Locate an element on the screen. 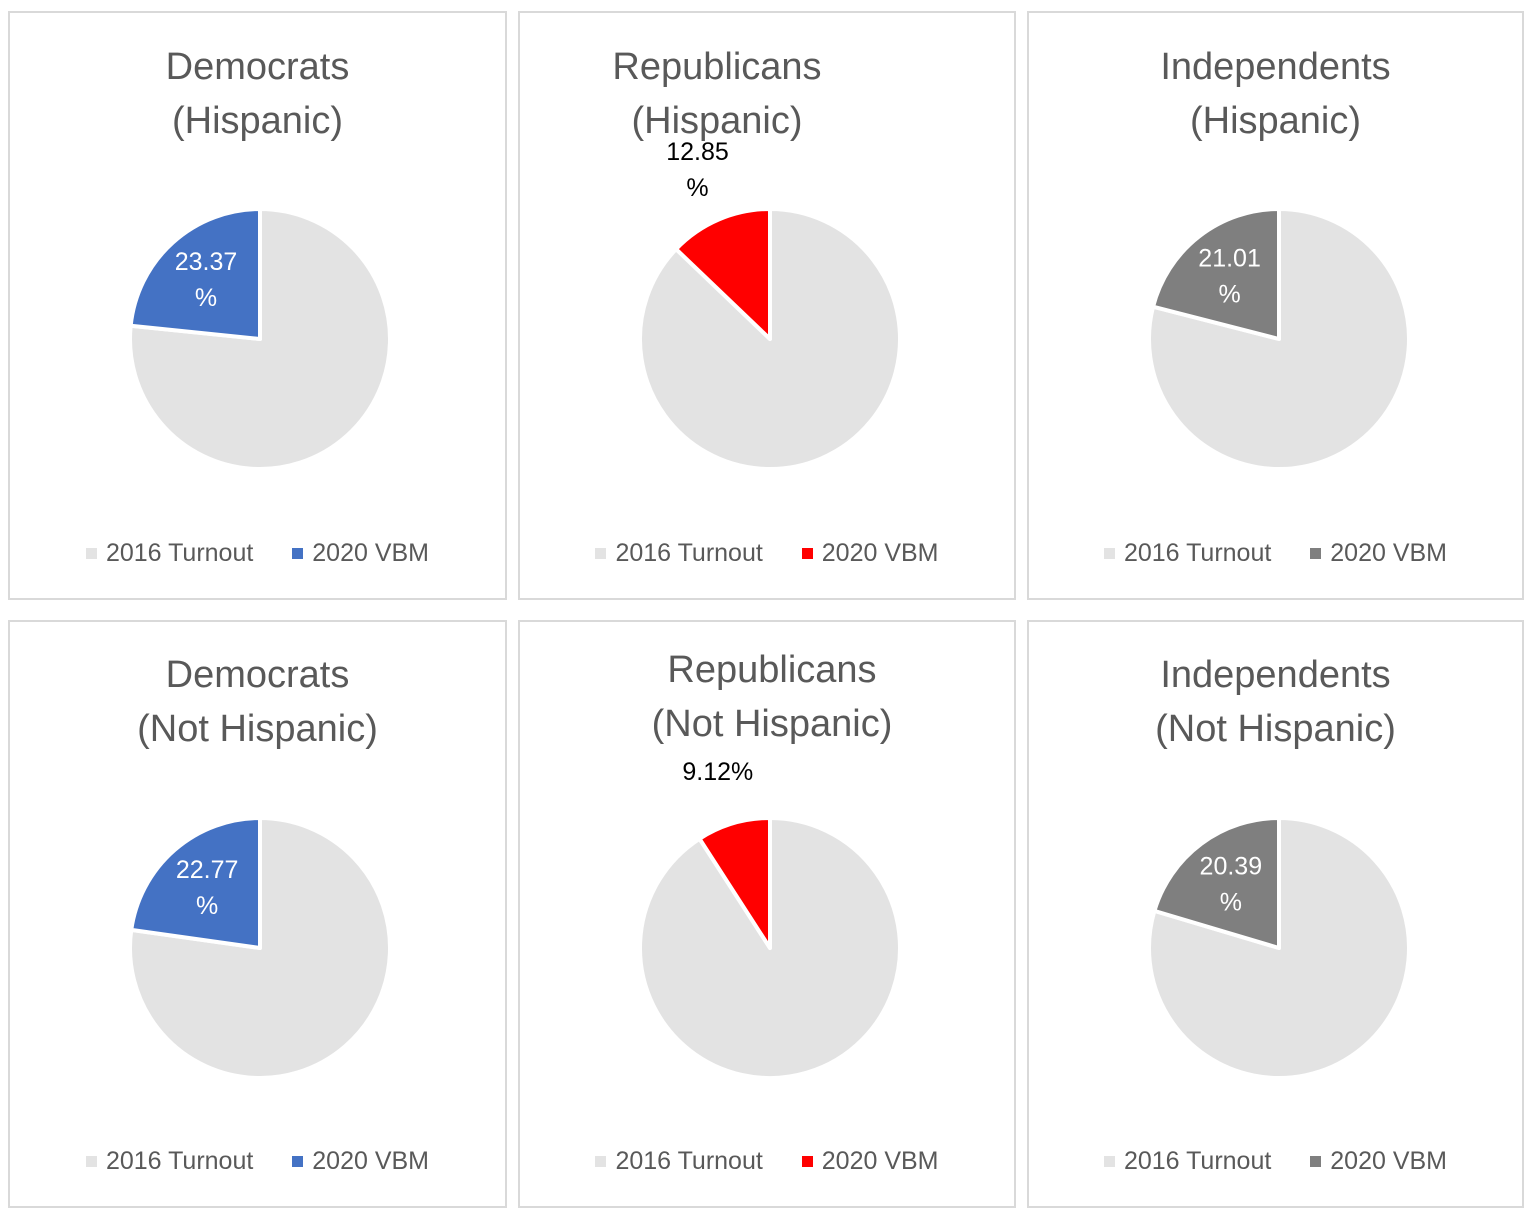 This screenshot has height=1214, width=1532. pie-chart: 23.37% is located at coordinates (260, 339).